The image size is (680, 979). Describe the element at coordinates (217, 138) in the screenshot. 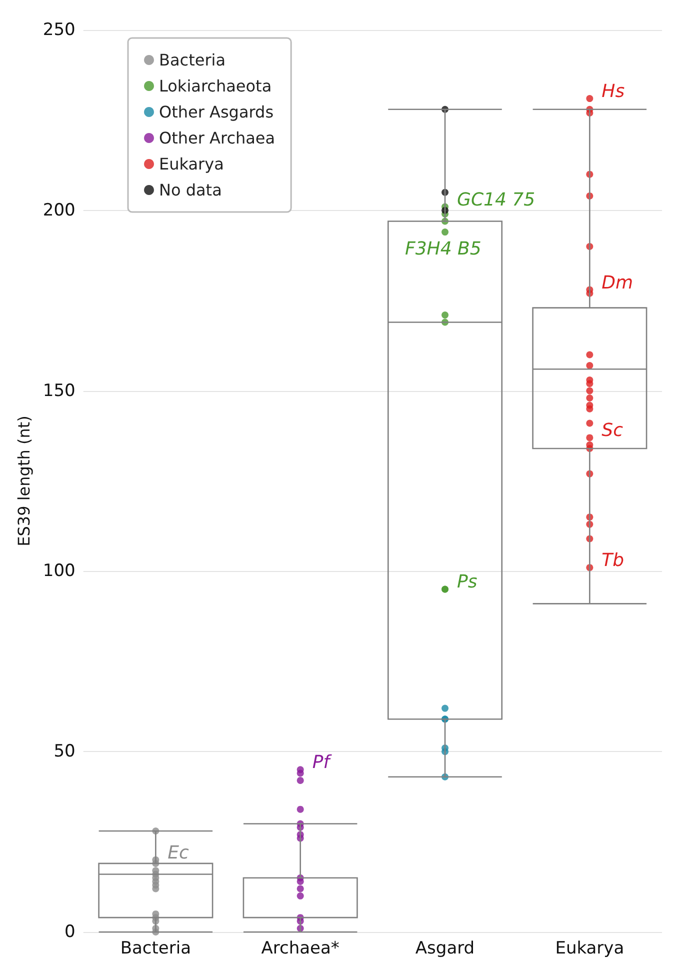

I see `legend-label: Other Archaea` at that location.